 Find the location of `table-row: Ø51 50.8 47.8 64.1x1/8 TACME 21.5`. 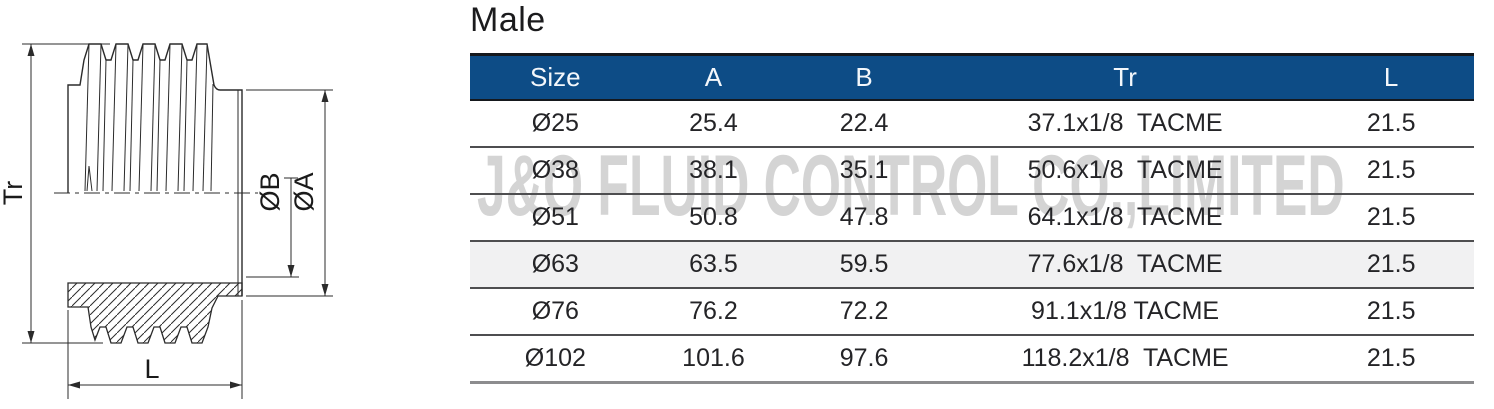

table-row: Ø51 50.8 47.8 64.1x1/8 TACME 21.5 is located at coordinates (972, 218).